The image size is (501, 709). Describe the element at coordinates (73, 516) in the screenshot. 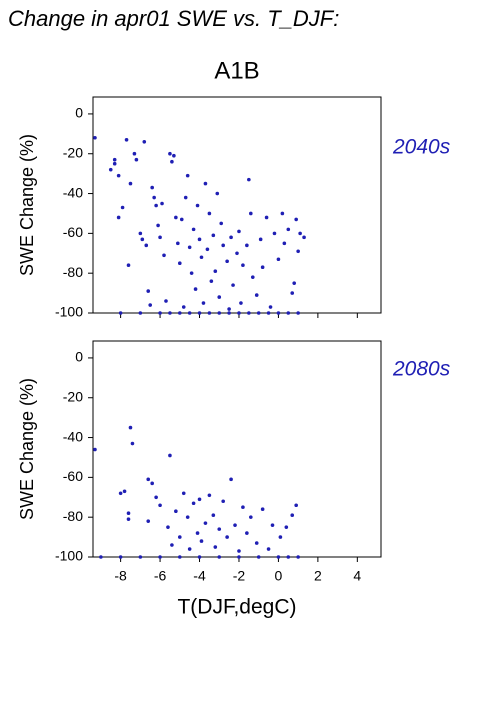

I see `y-tick-label: -80` at that location.